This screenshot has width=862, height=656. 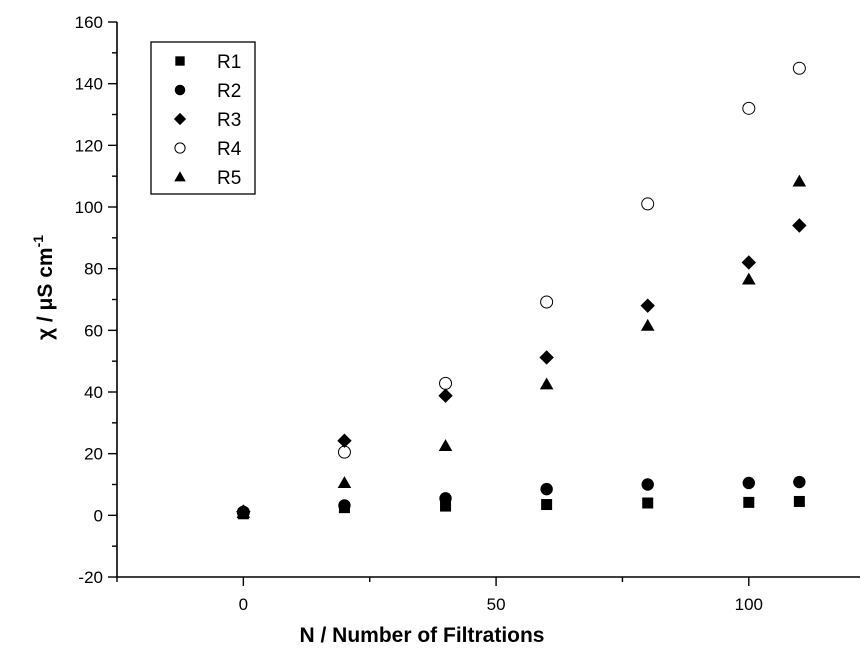 I want to click on legend-label-r3: R3, so click(x=229, y=120).